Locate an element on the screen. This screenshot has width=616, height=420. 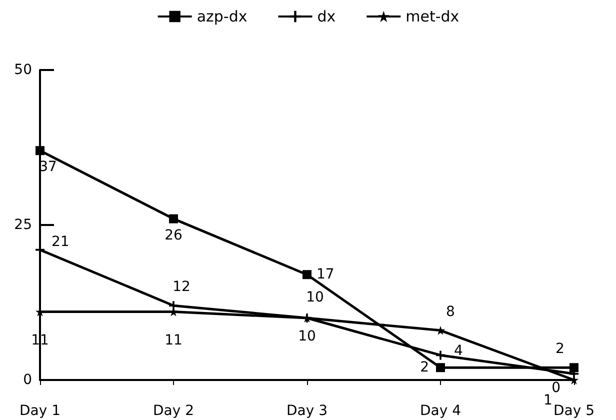
data-label: 37 is located at coordinates (48, 167).